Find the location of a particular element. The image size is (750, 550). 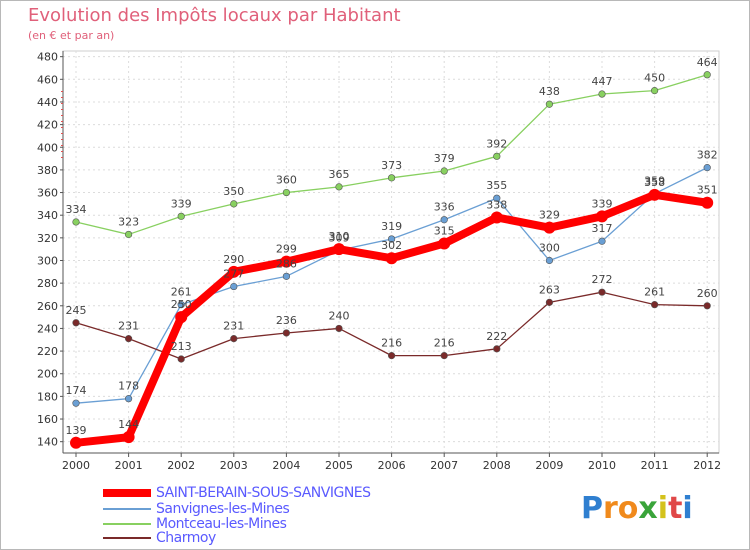

x-tick-label: 2002 is located at coordinates (181, 465).